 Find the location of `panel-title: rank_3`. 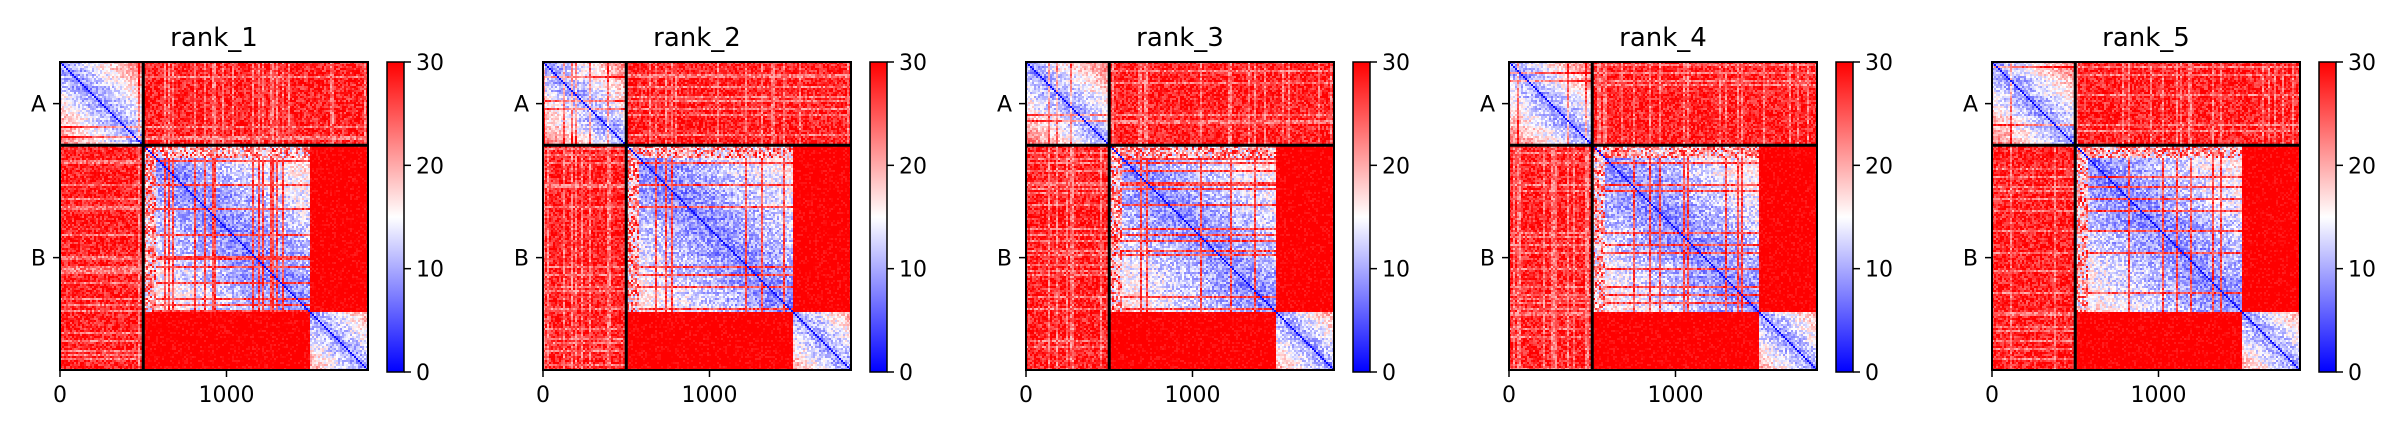

panel-title: rank_3 is located at coordinates (1180, 38).